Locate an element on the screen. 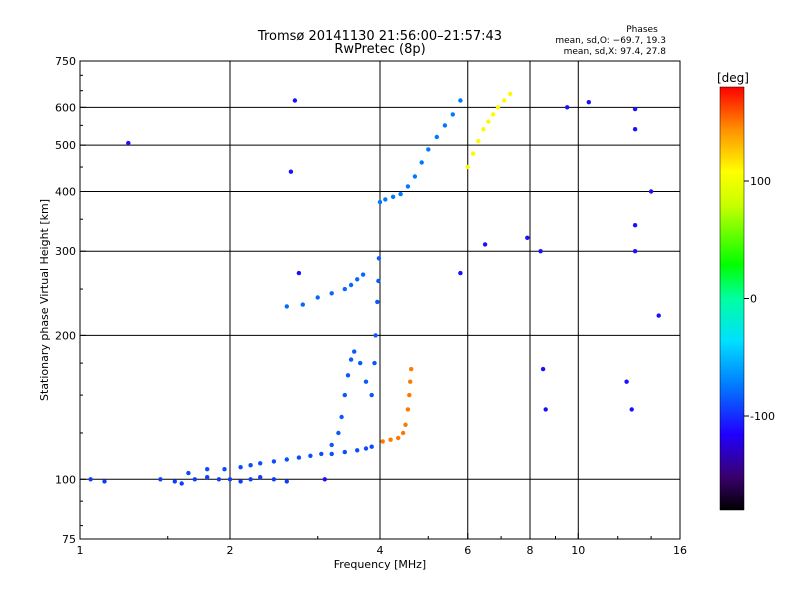 This screenshot has width=800, height=604. x-tick-label: 4 is located at coordinates (380, 550).